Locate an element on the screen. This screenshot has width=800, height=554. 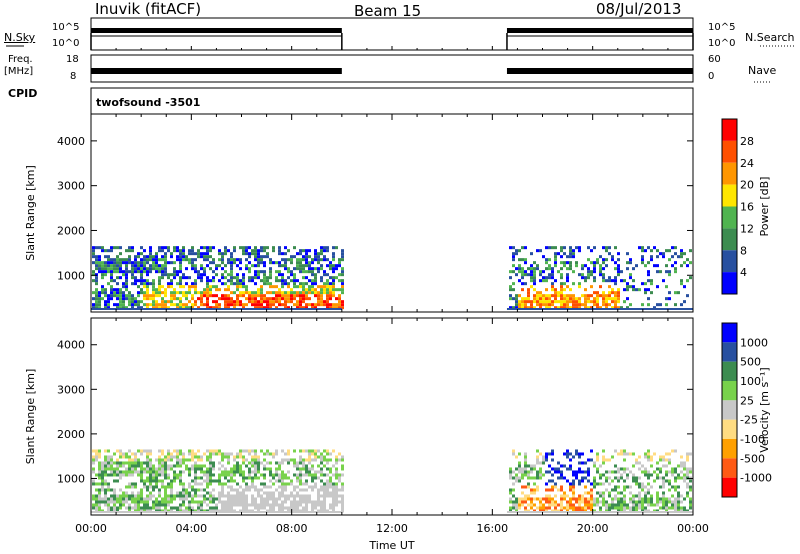
velocity-colorbar-segment is located at coordinates (729, 333).